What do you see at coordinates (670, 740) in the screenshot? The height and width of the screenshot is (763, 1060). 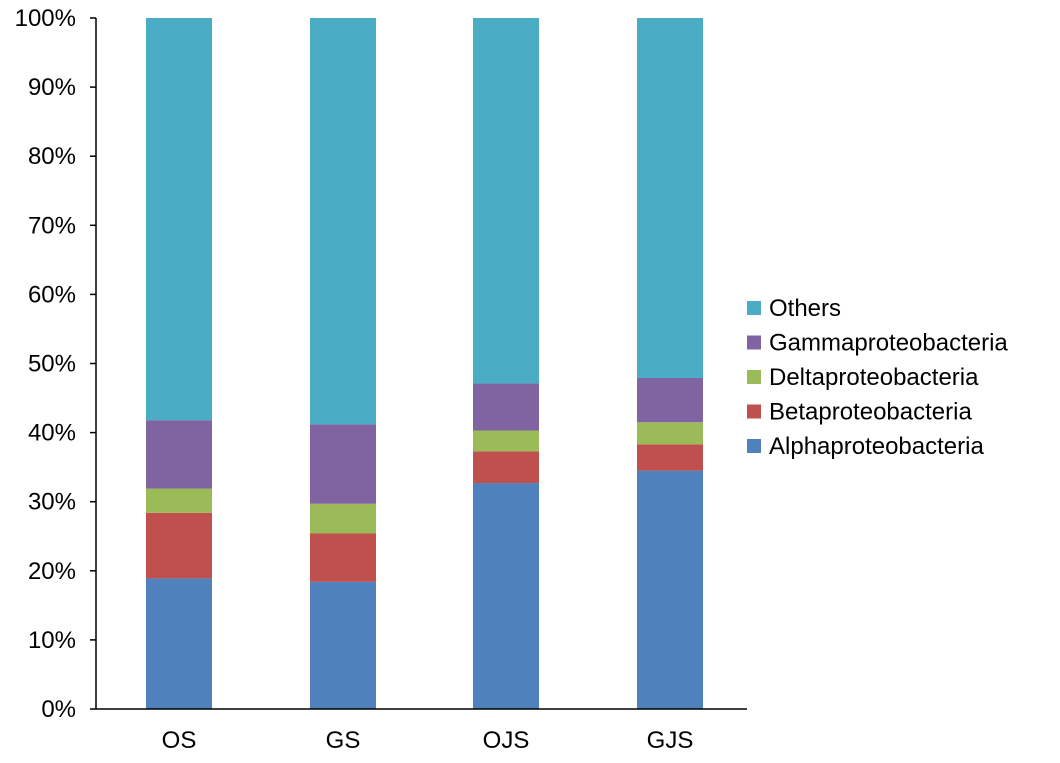 I see `x-tick-label: GJS` at bounding box center [670, 740].